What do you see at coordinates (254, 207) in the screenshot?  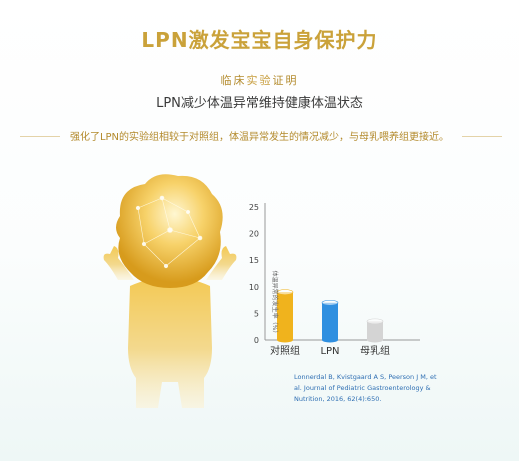 I see `y-tick-label: 25` at bounding box center [254, 207].